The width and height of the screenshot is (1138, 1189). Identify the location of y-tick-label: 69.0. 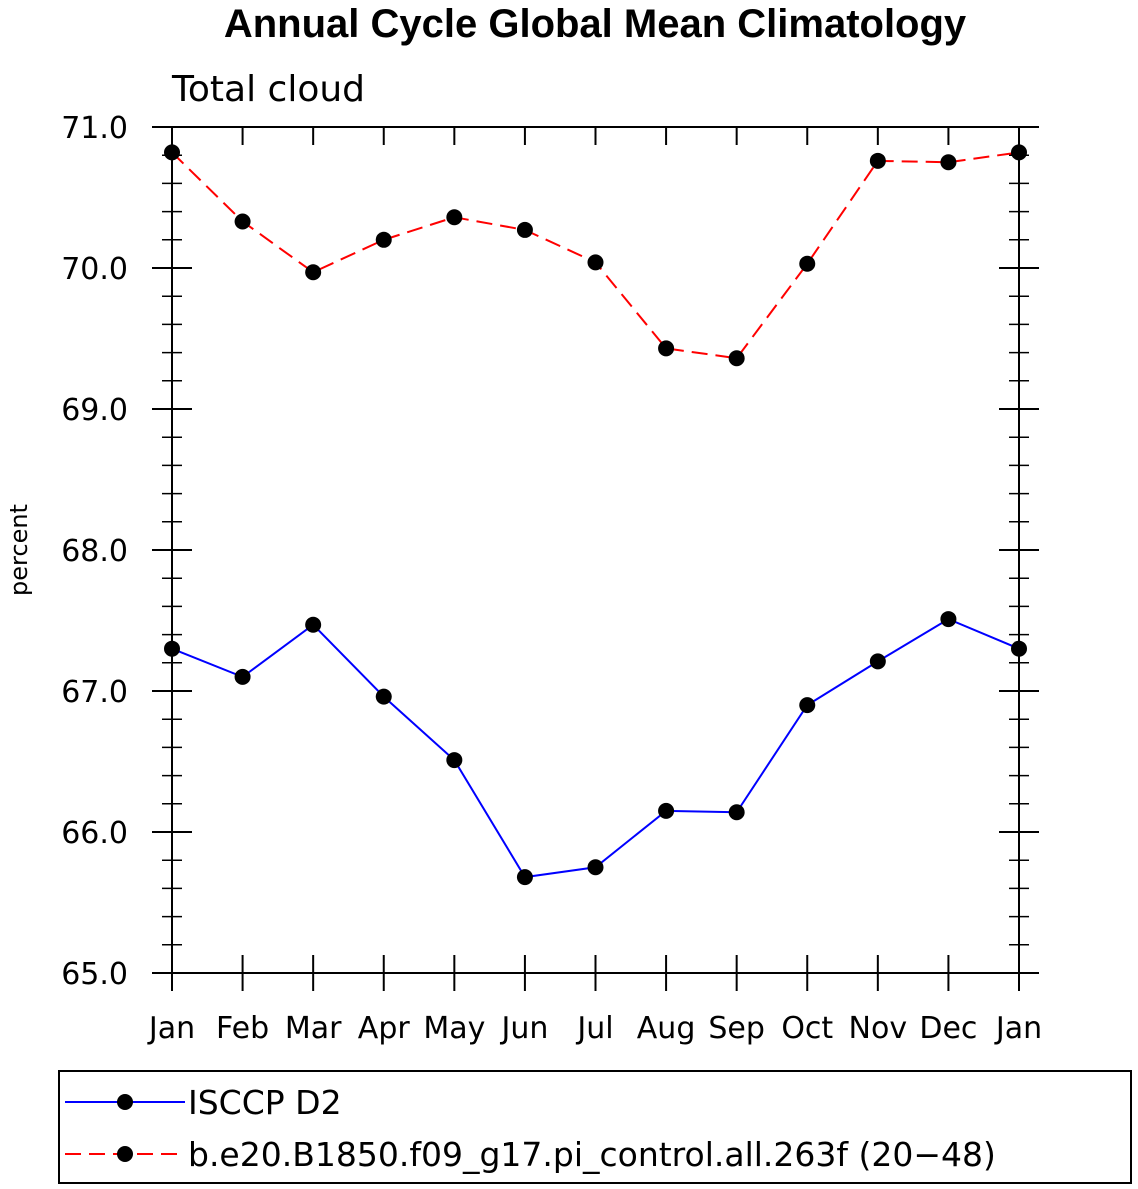
(94, 410).